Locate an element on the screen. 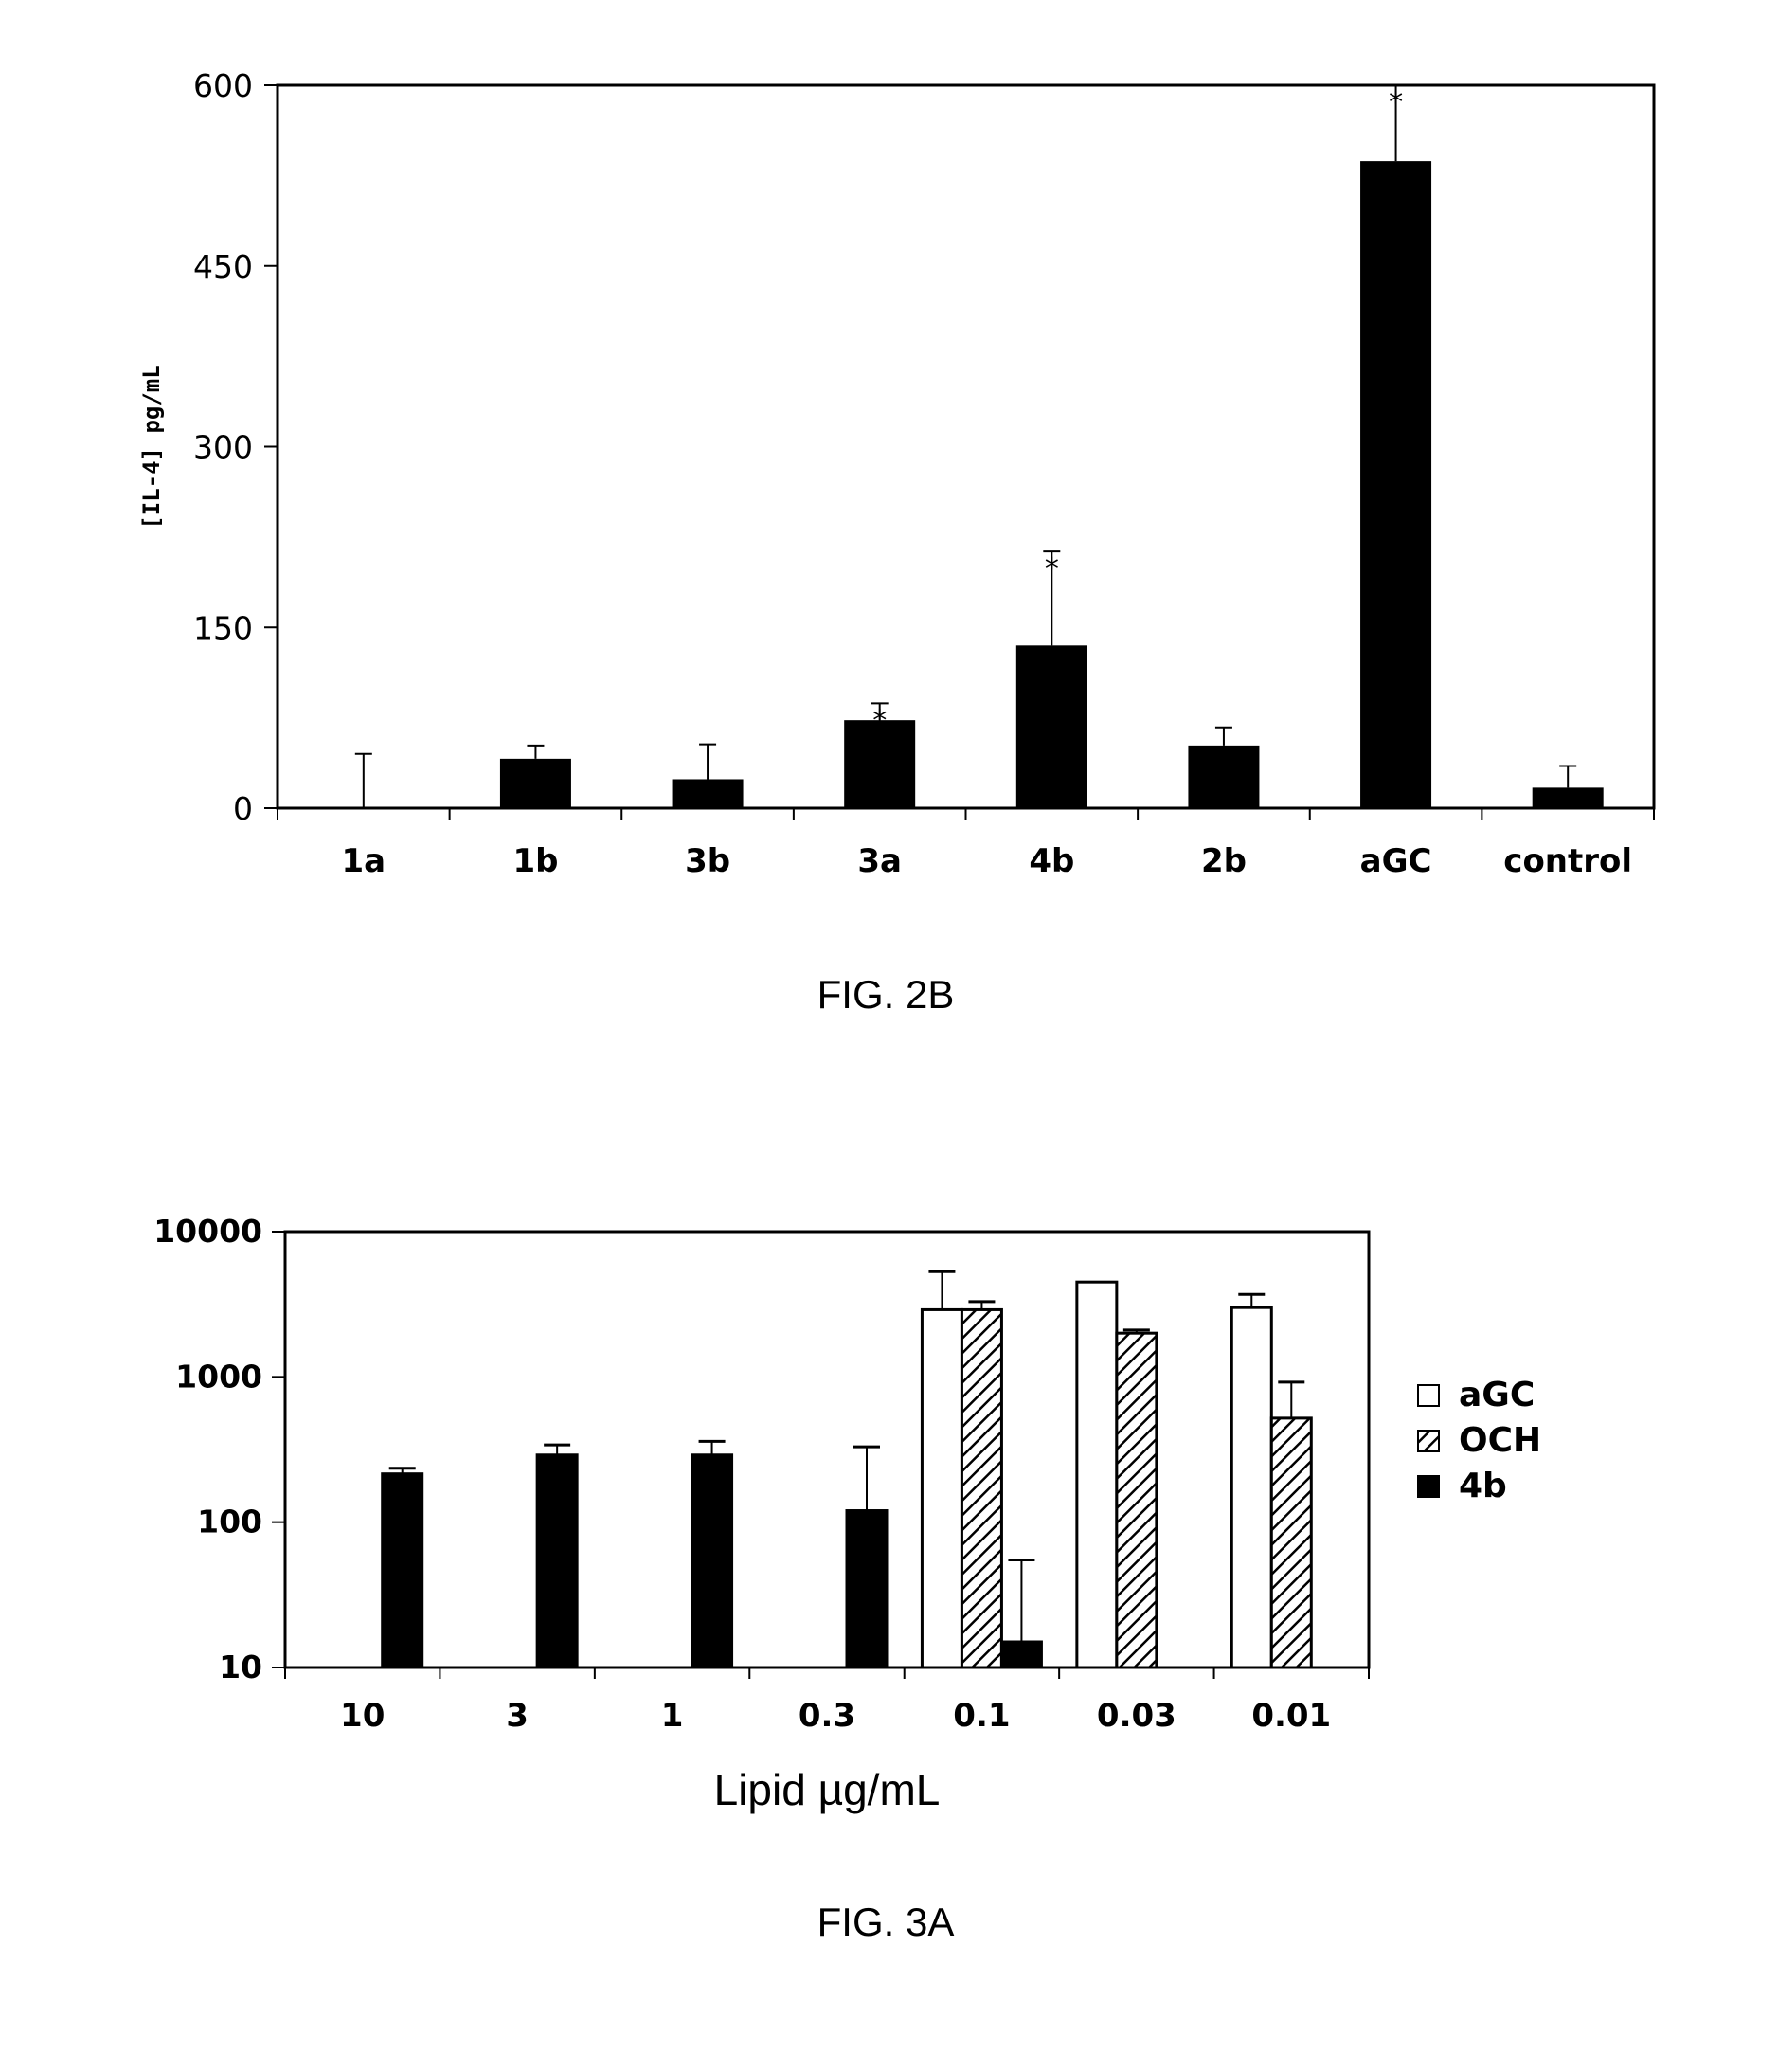  y-axis: 10 100 1000 10000 is located at coordinates (219, 1449).